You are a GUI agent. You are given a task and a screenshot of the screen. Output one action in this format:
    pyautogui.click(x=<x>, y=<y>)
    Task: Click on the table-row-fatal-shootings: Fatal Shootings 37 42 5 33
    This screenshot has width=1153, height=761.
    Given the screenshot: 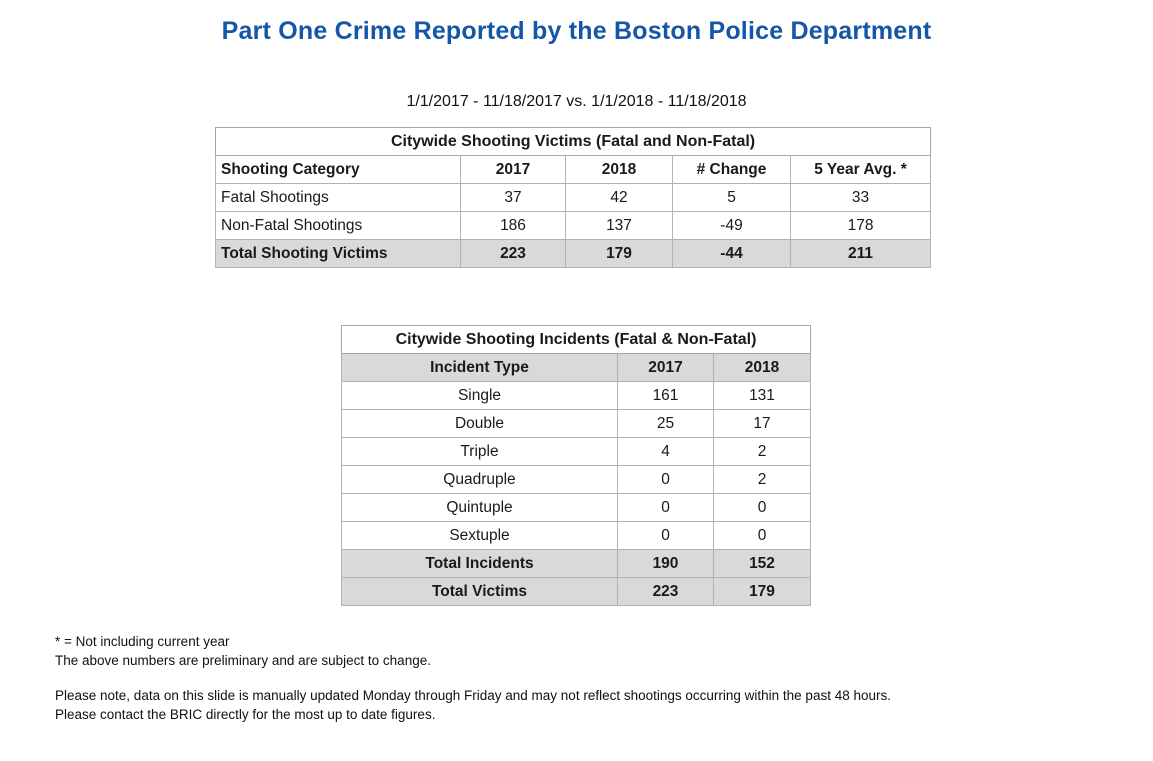 What is the action you would take?
    pyautogui.click(x=573, y=197)
    